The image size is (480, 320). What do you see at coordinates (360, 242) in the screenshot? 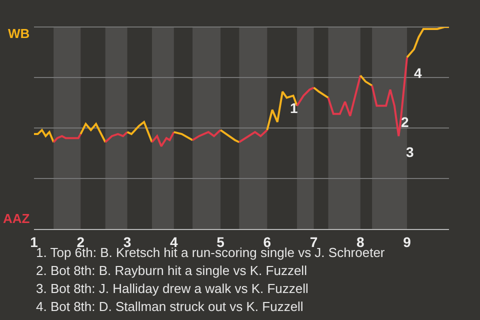
I see `x-tick-label: 8` at bounding box center [360, 242].